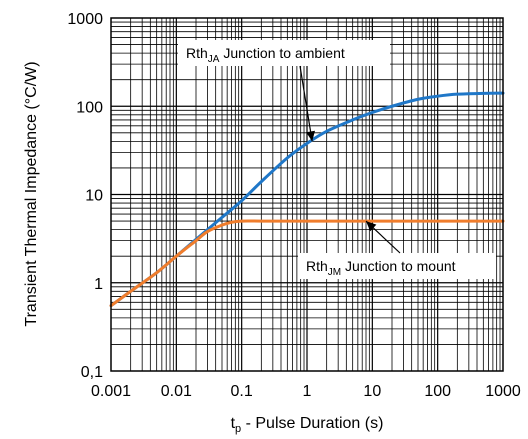  Describe the element at coordinates (503, 391) in the screenshot. I see `x-tick-label: 1000` at that location.